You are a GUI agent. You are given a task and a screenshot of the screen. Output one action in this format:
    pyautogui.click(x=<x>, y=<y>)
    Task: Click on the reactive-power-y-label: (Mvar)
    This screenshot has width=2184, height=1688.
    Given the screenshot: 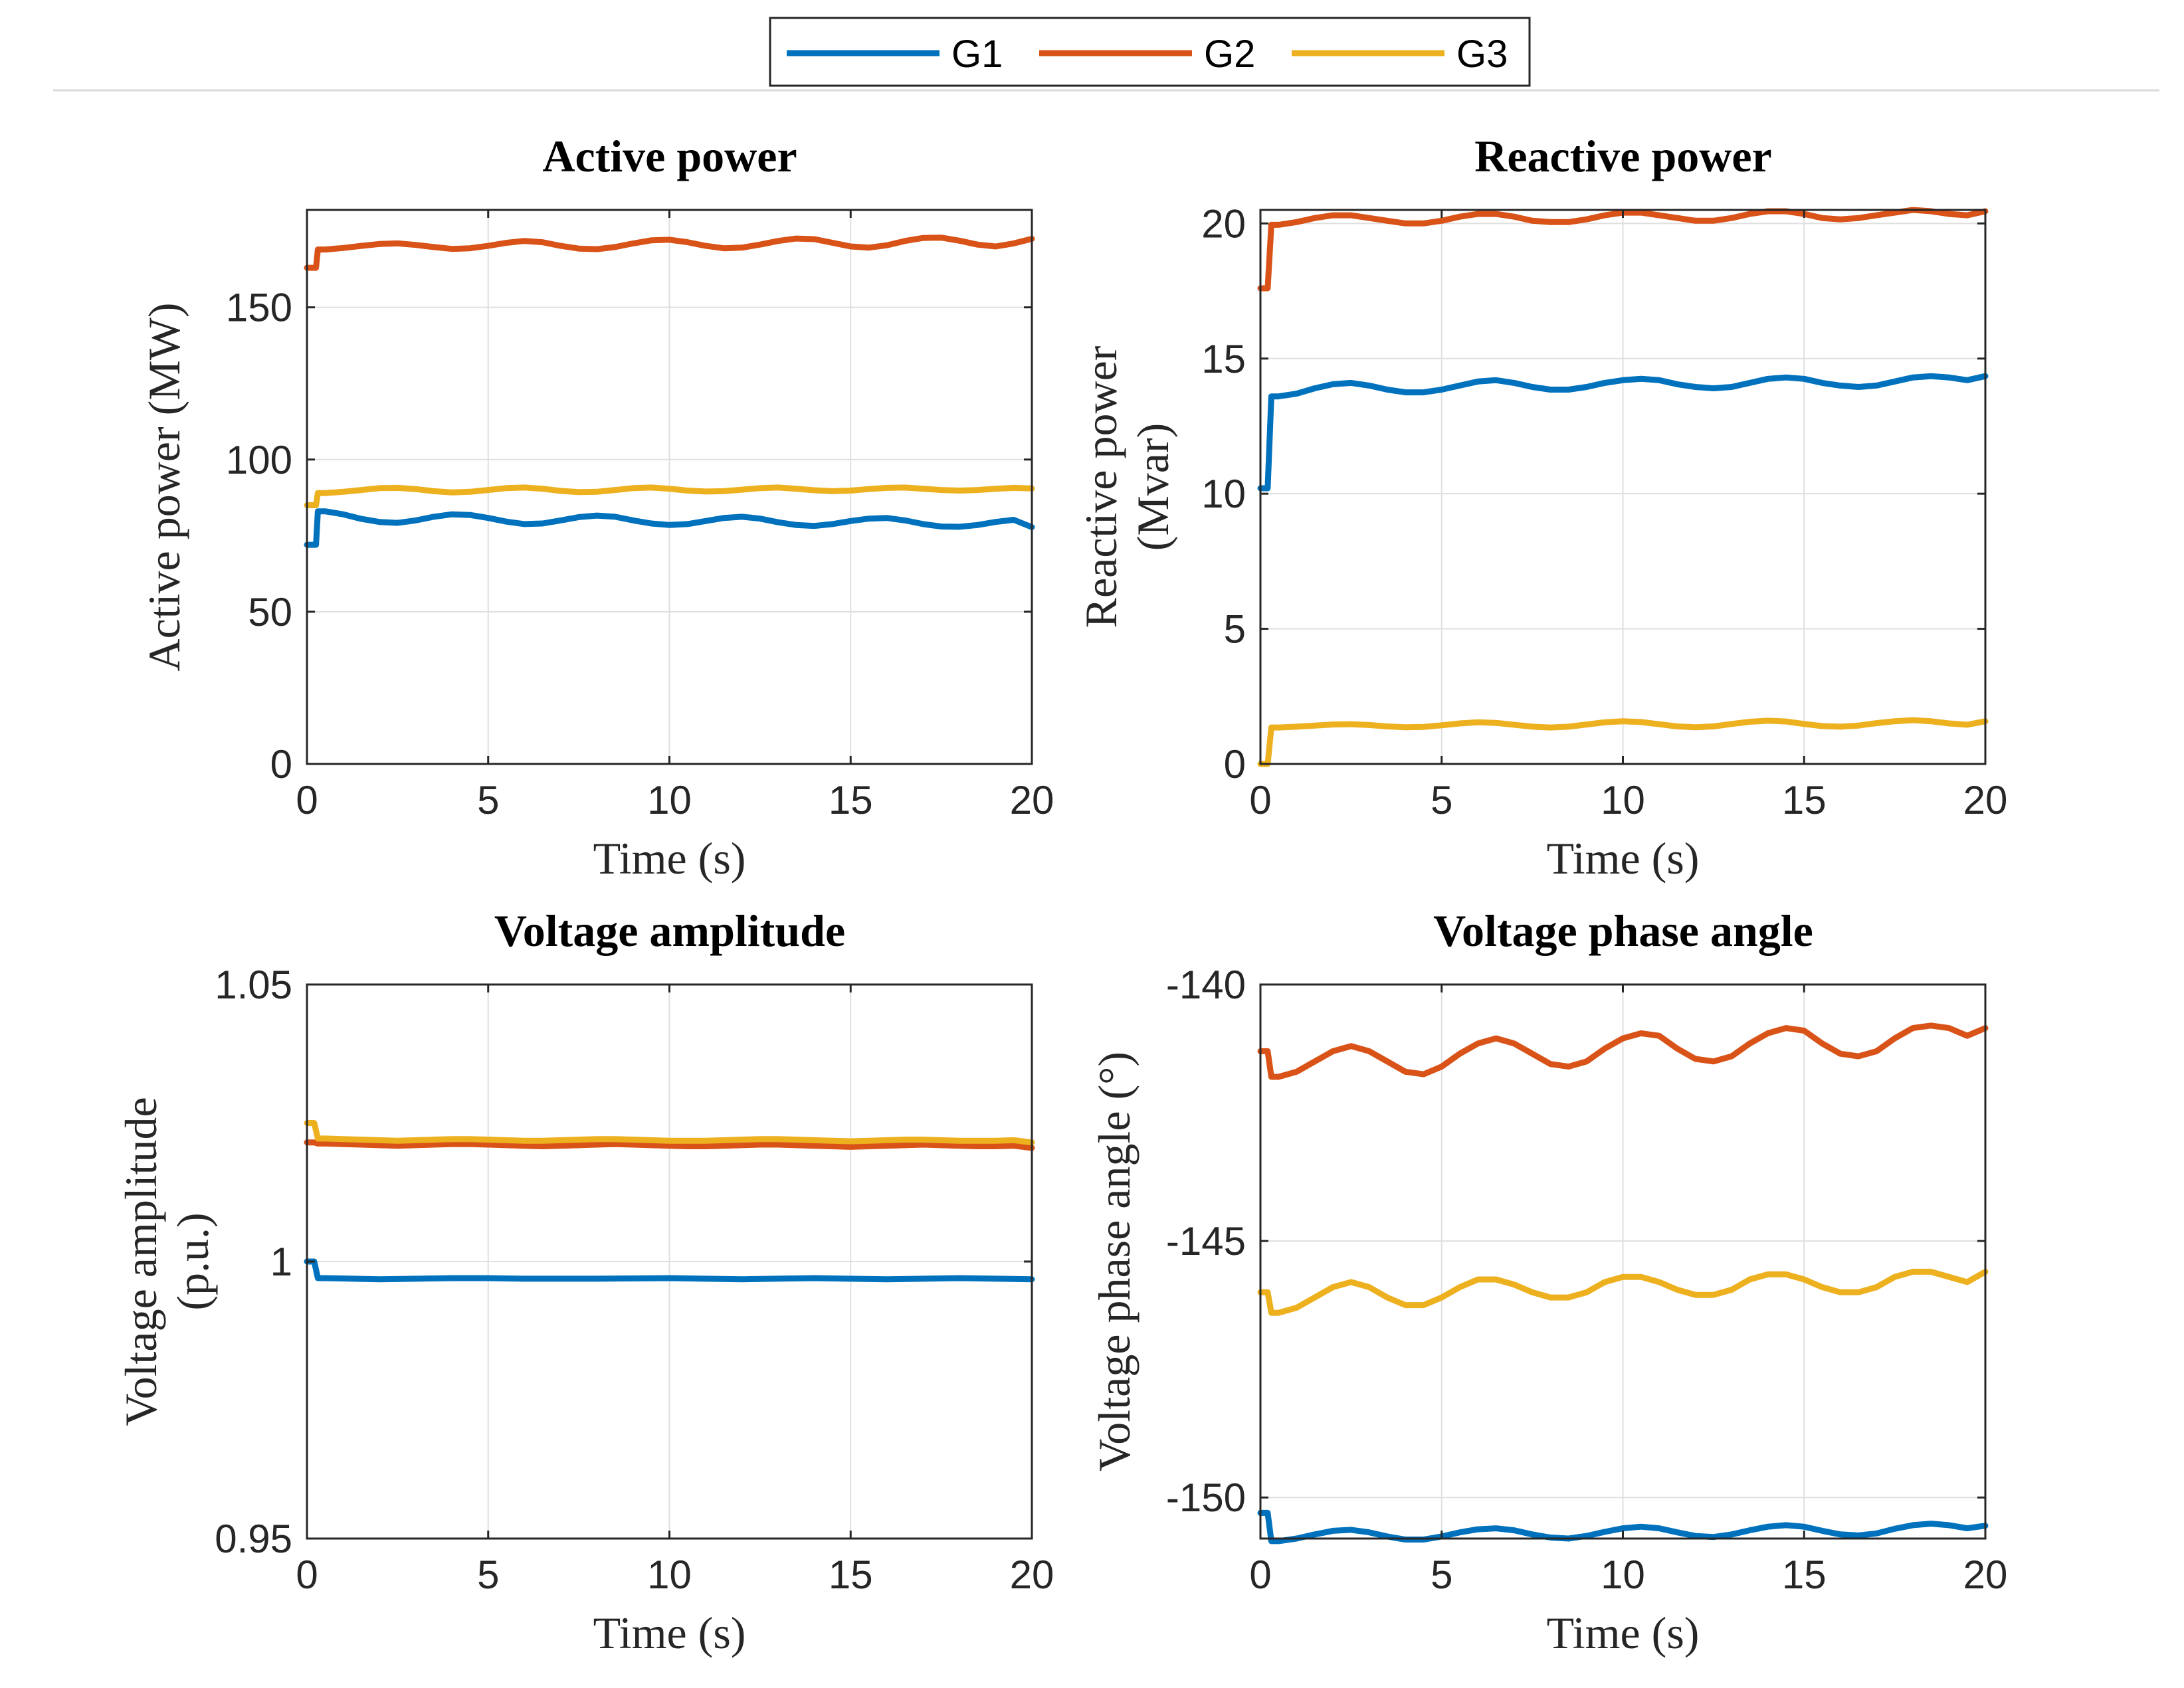 What is the action you would take?
    pyautogui.click(x=1153, y=487)
    